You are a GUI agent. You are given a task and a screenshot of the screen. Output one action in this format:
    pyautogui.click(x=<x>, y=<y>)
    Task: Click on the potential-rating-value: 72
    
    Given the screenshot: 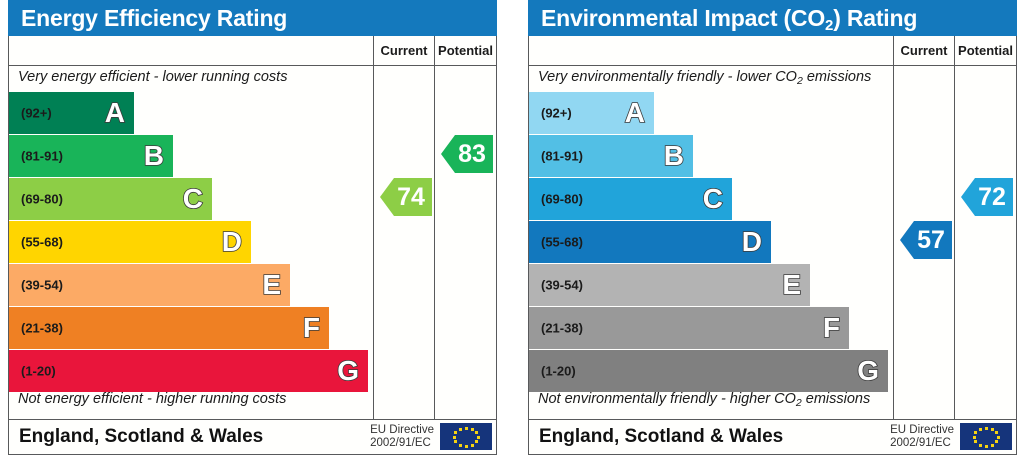 What is the action you would take?
    pyautogui.click(x=992, y=197)
    